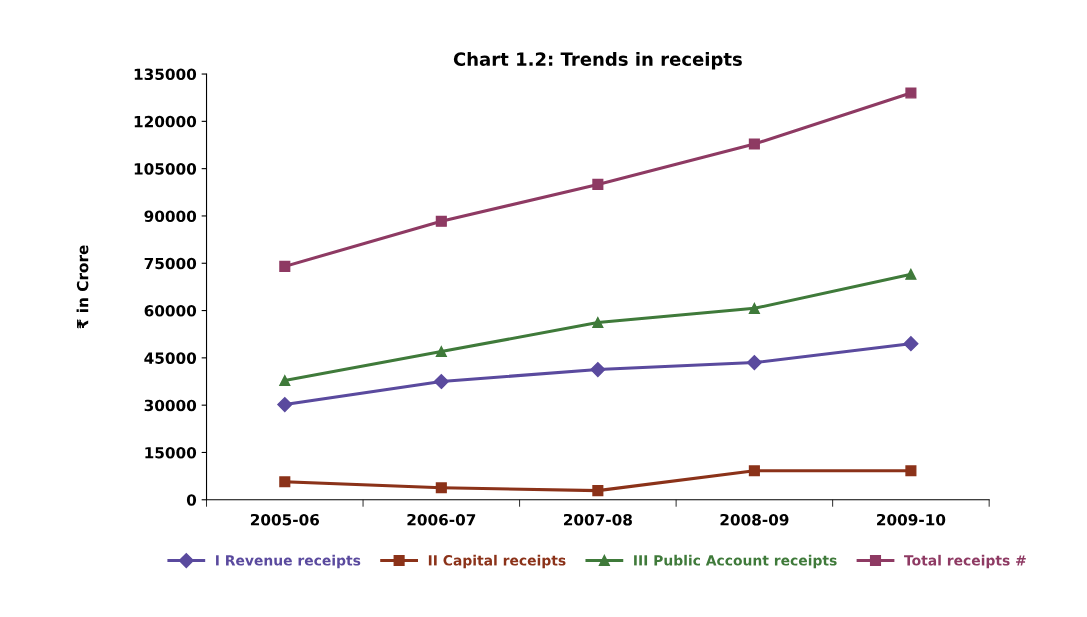 The image size is (1087, 617). Describe the element at coordinates (165, 121) in the screenshot. I see `y-tick-label: 120000` at that location.